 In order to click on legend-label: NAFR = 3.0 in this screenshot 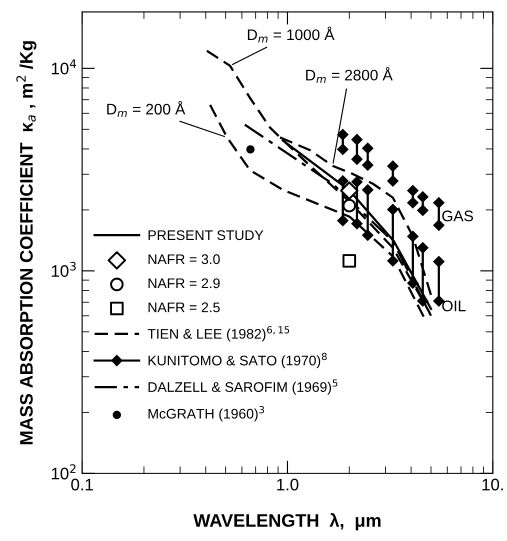, I will do `click(184, 259)`.